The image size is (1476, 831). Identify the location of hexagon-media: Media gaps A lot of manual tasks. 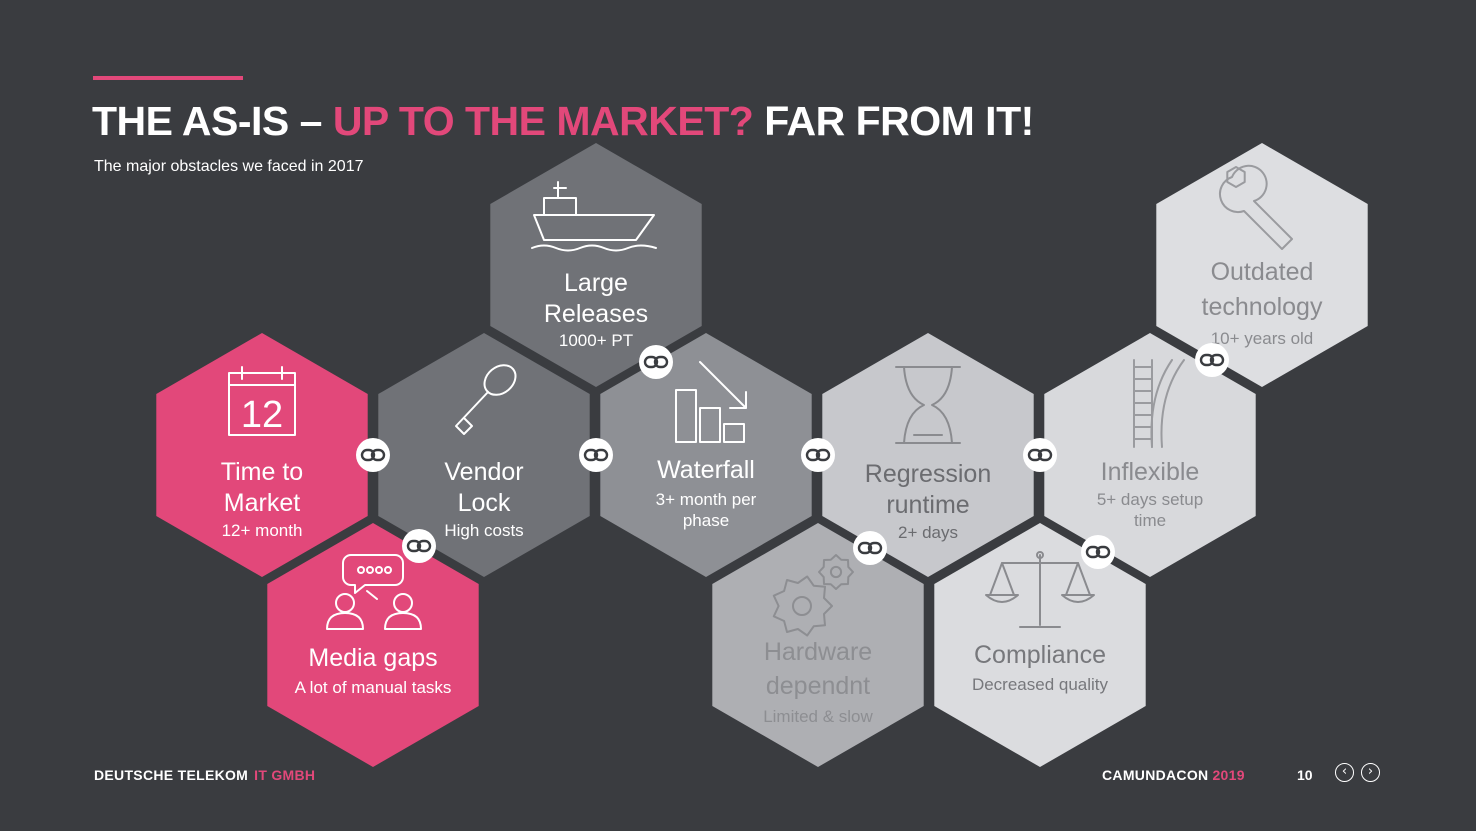
(373, 645).